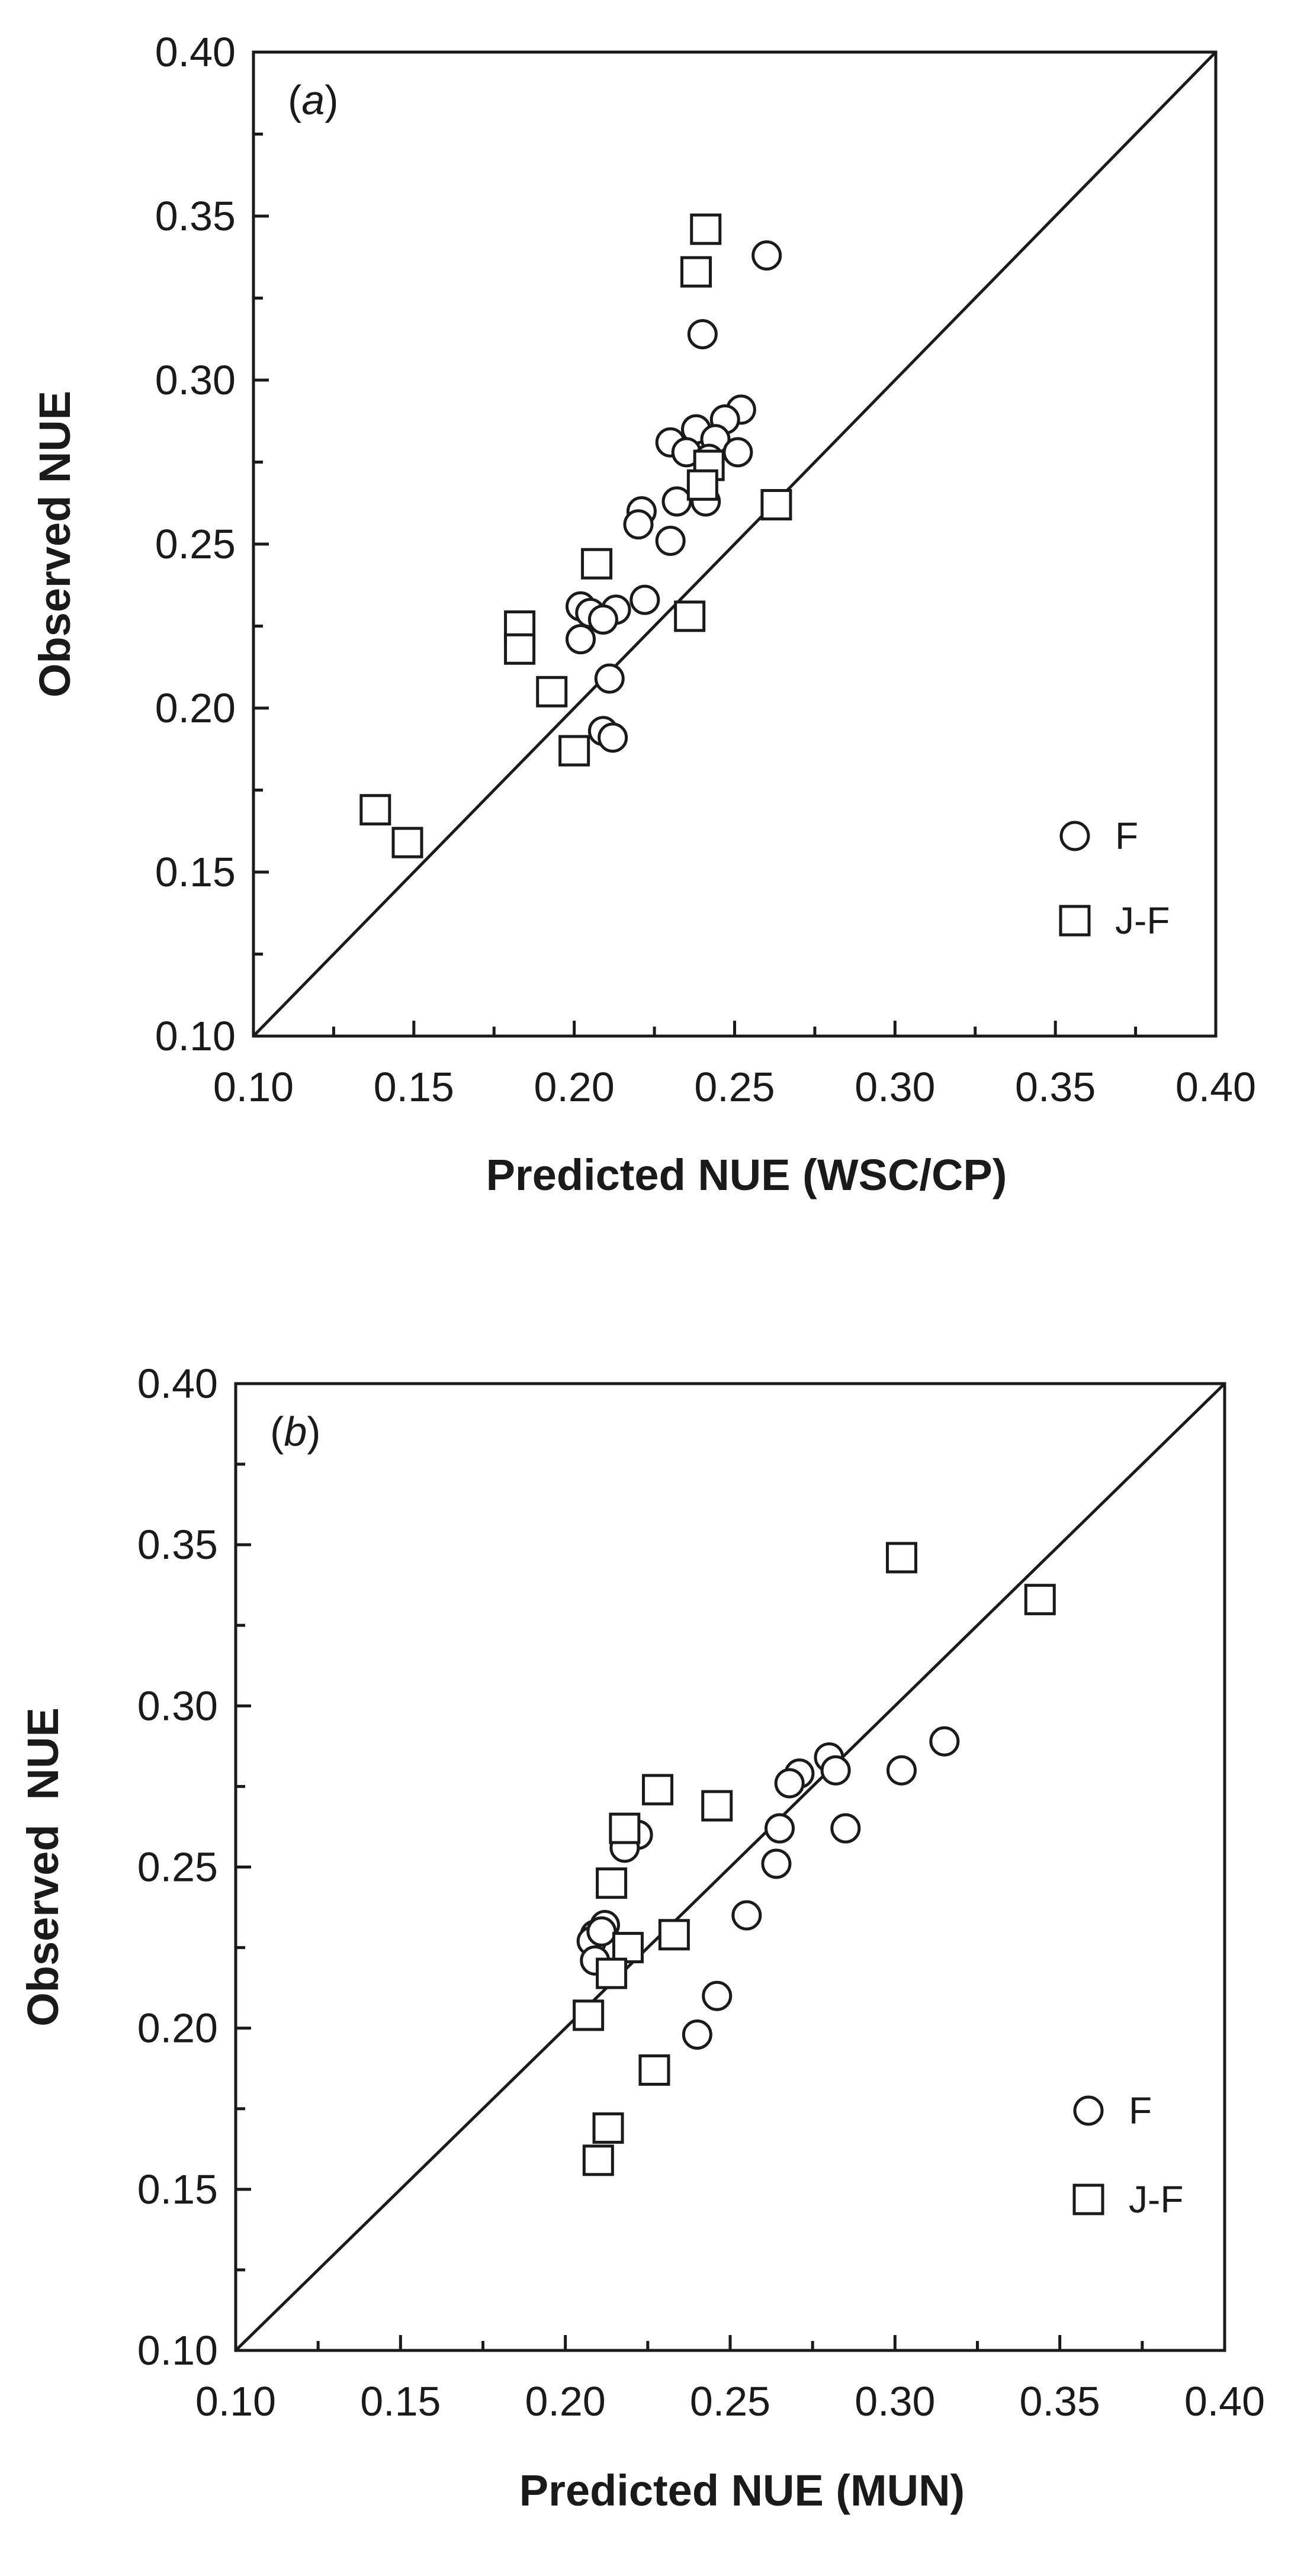 This screenshot has height=2576, width=1304. I want to click on x-axis-title: Predicted NUE (WSC/CP), so click(746, 1175).